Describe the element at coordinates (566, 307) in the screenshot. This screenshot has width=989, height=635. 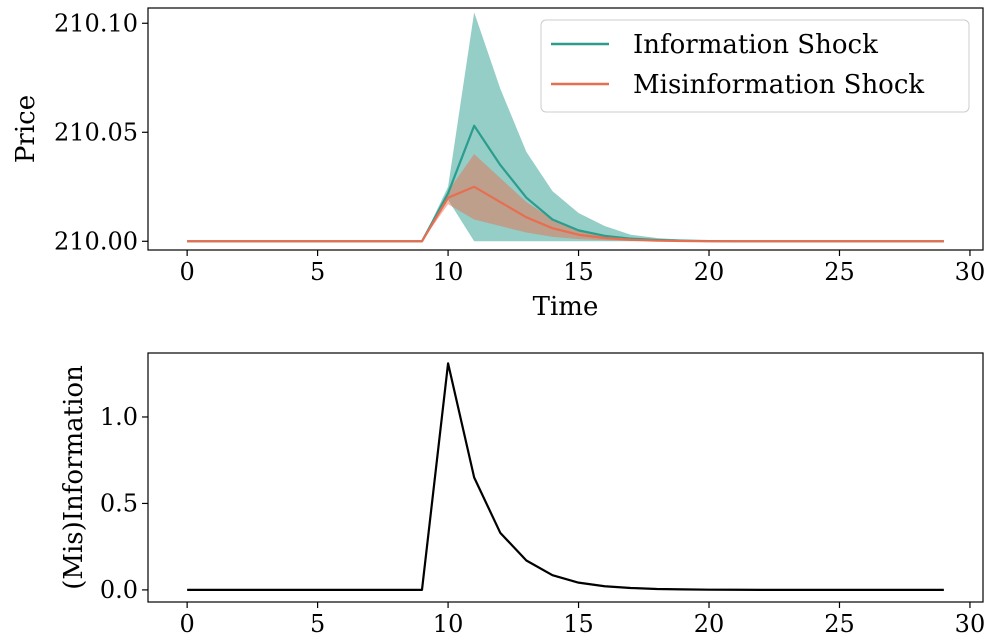
I see `x-axis-label: Time` at that location.